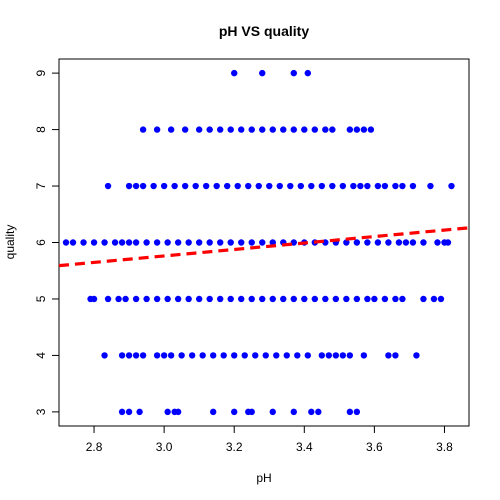  I want to click on x-tick-label: 3.4, so click(304, 447).